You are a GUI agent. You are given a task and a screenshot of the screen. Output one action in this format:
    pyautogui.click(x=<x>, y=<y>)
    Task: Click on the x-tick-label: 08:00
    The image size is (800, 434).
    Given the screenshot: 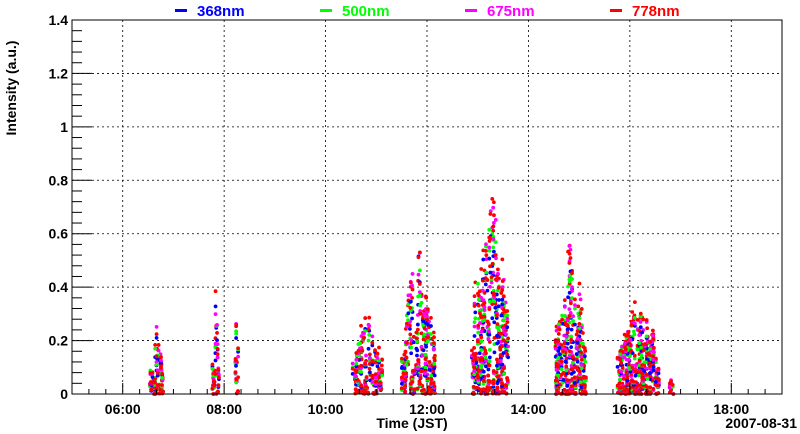 What is the action you would take?
    pyautogui.click(x=224, y=409)
    